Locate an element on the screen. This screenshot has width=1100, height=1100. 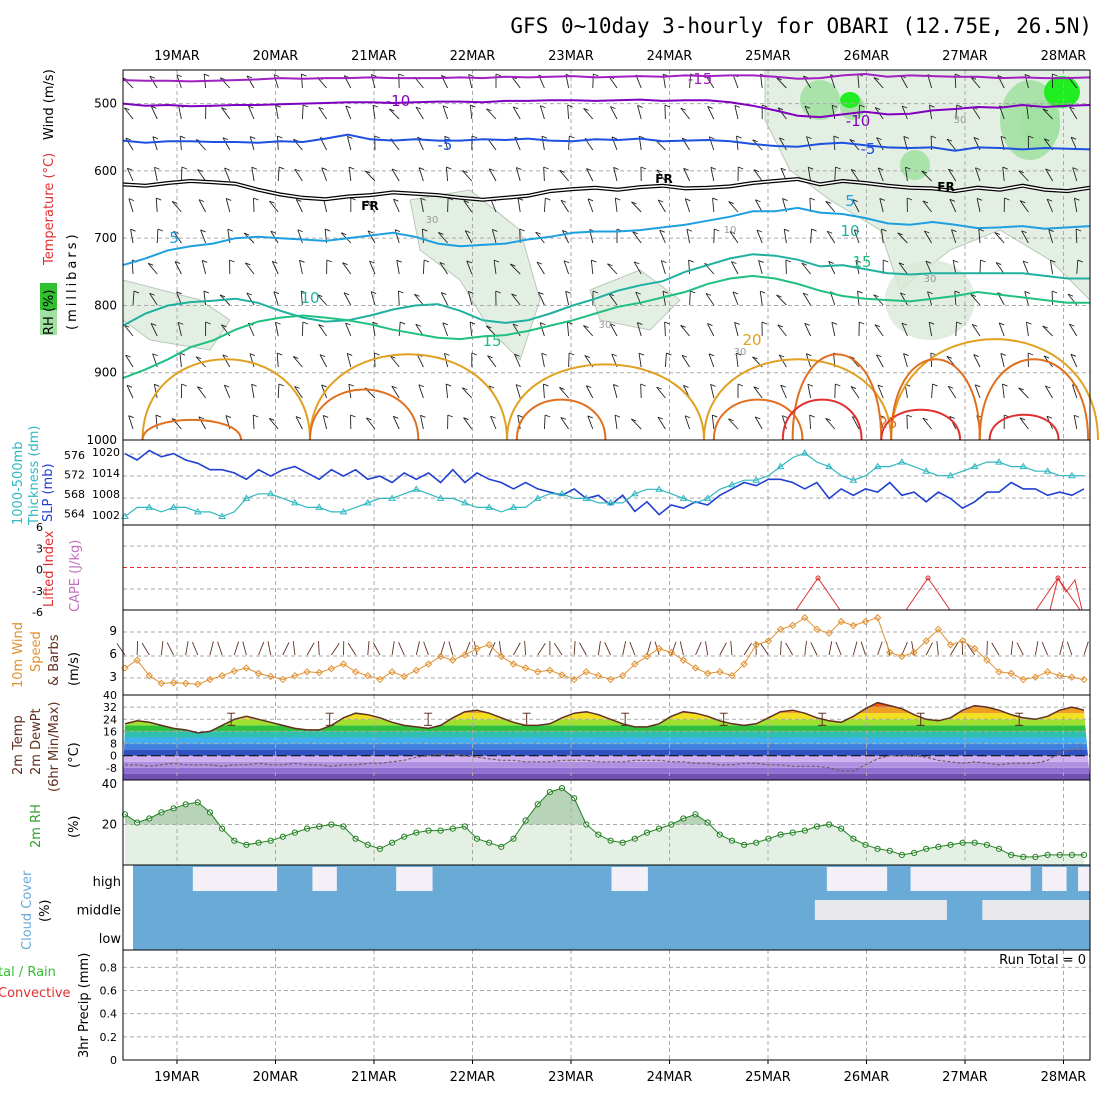
date-label-bottom: 28MAR is located at coordinates (1064, 1077).